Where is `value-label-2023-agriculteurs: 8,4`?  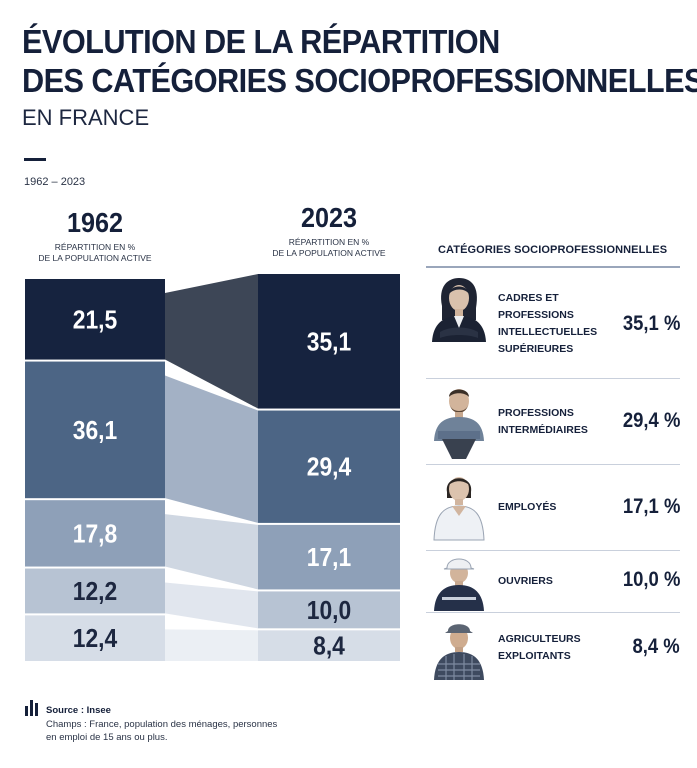
value-label-2023-agriculteurs: 8,4 is located at coordinates (329, 646).